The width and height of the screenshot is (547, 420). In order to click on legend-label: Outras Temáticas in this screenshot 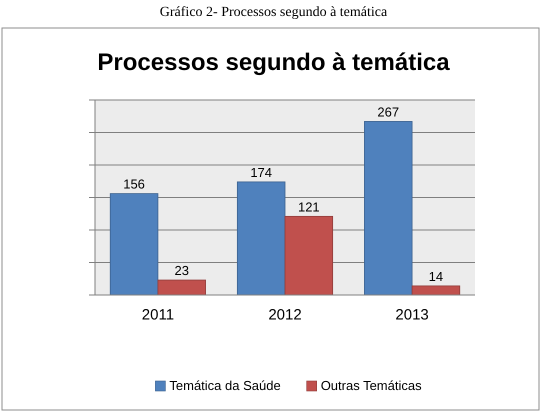, I will do `click(371, 385)`.